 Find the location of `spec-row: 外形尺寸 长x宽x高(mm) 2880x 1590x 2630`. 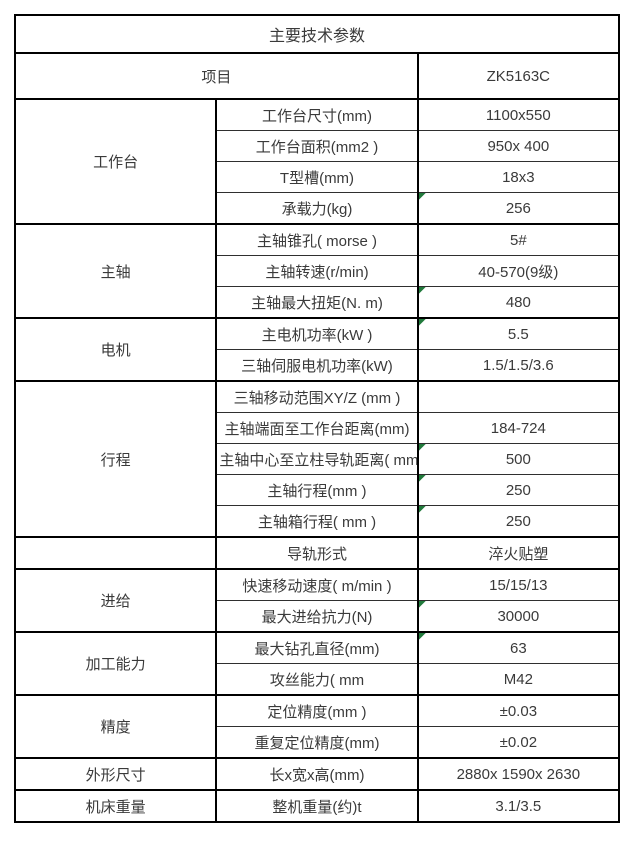

spec-row: 外形尺寸 长x宽x高(mm) 2880x 1590x 2630 is located at coordinates (317, 774).